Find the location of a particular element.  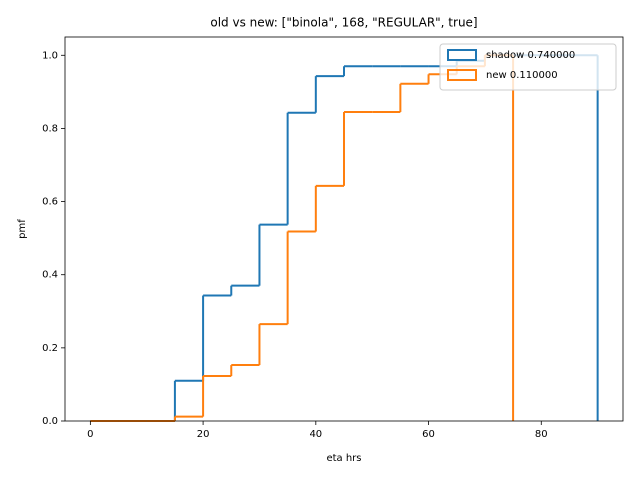

x-tick-label: 40 is located at coordinates (315, 434).